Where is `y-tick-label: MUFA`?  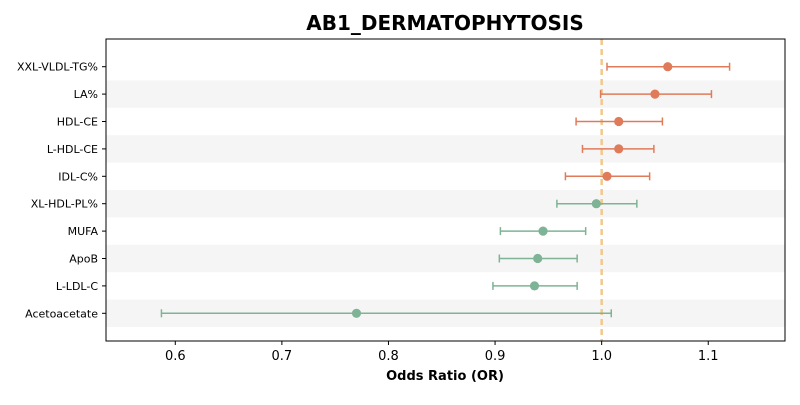
y-tick-label: MUFA is located at coordinates (83, 231).